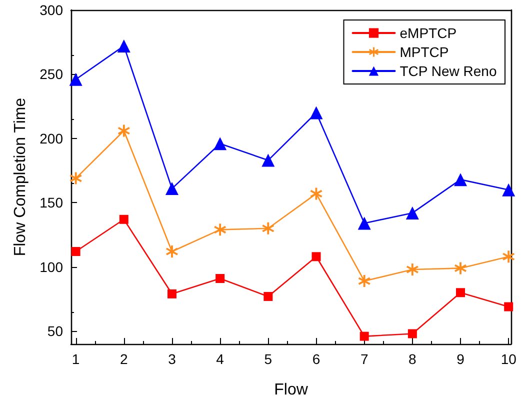  What do you see at coordinates (268, 359) in the screenshot?
I see `x-tick-label: 5` at bounding box center [268, 359].